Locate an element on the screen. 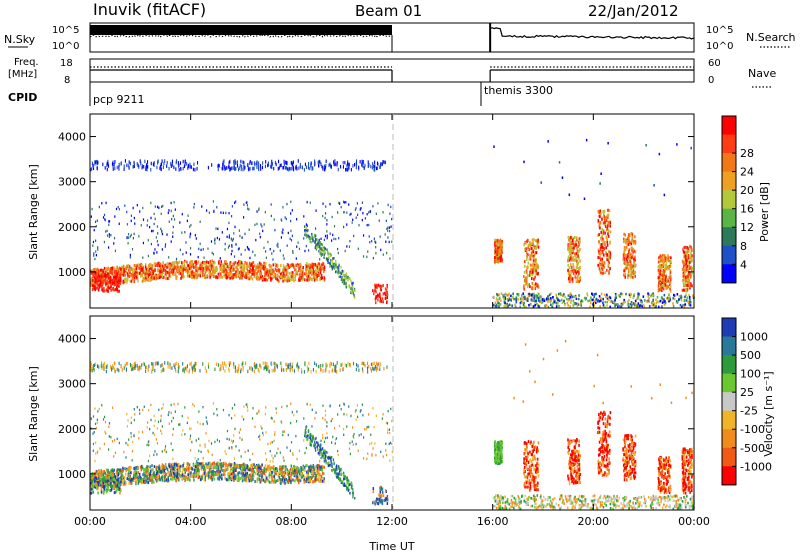 This screenshot has width=800, height=554. noise-traces is located at coordinates (391, 37).